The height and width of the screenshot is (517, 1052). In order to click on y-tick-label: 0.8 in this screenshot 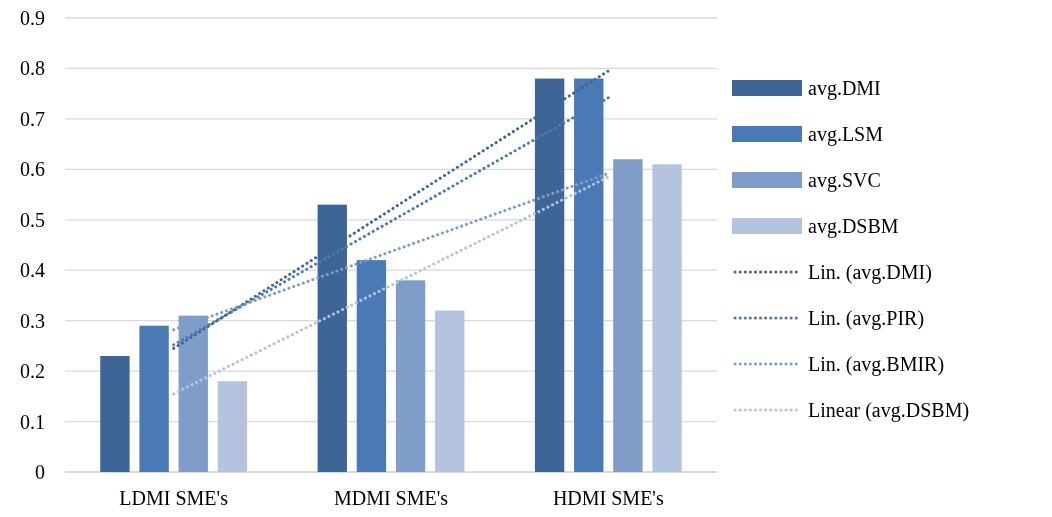, I will do `click(32, 68)`.